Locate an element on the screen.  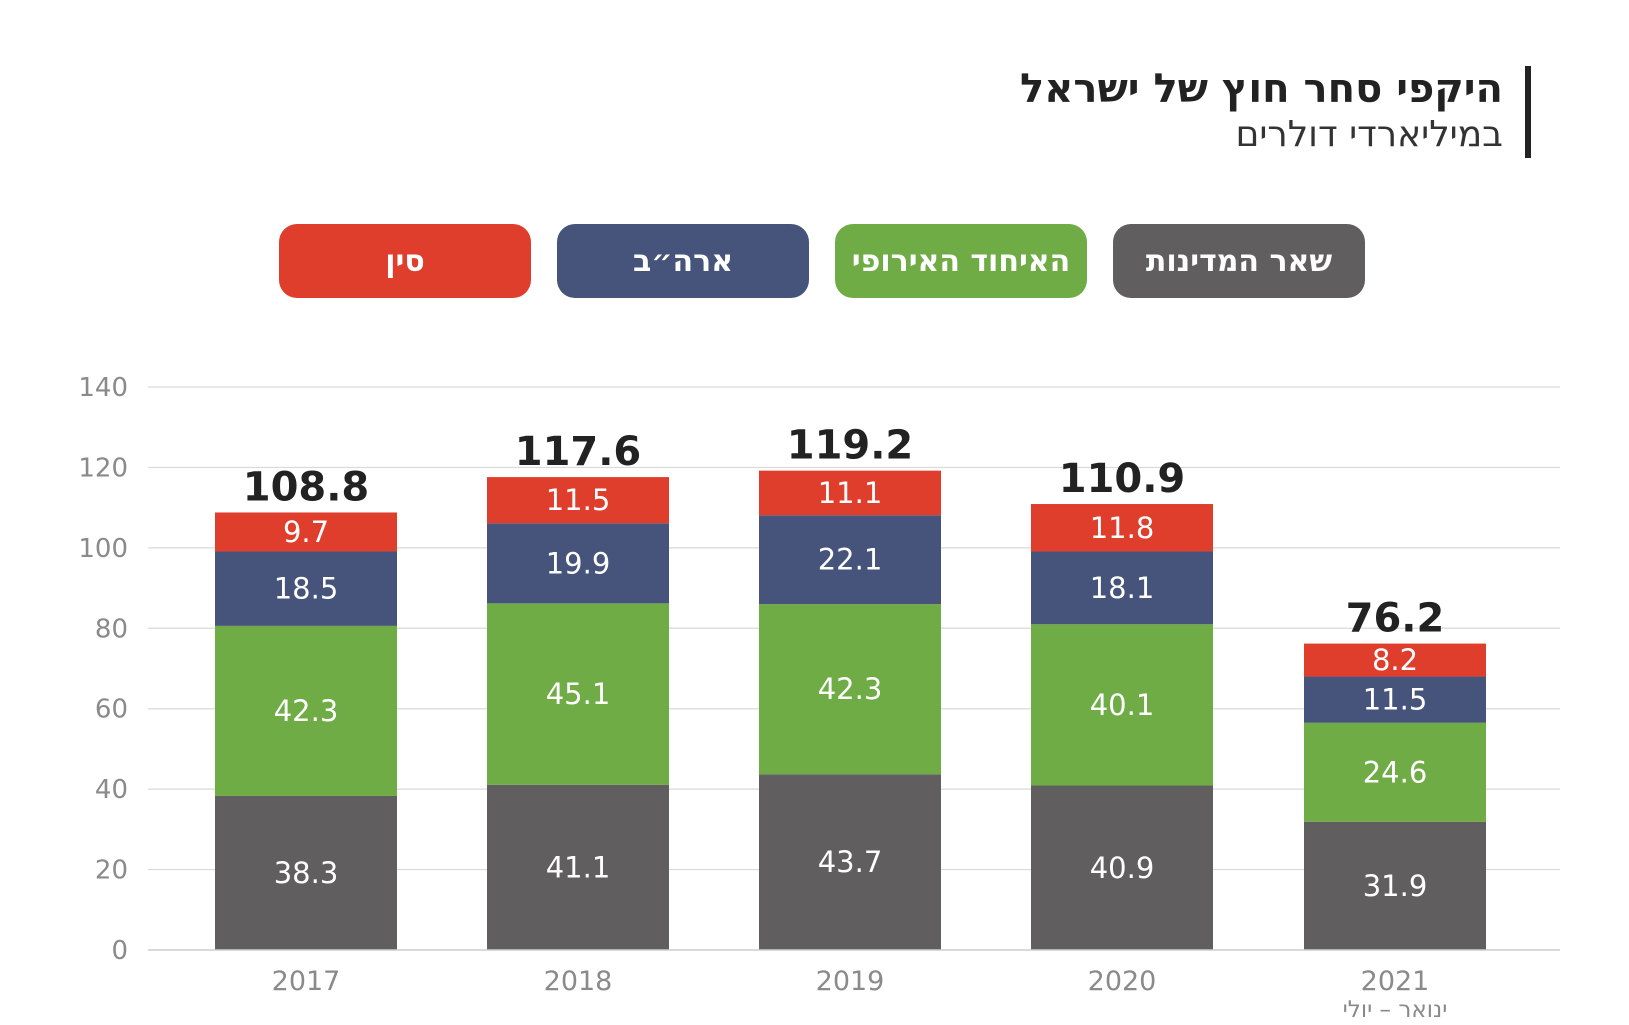
data-label-usa: 19.9 is located at coordinates (578, 563).